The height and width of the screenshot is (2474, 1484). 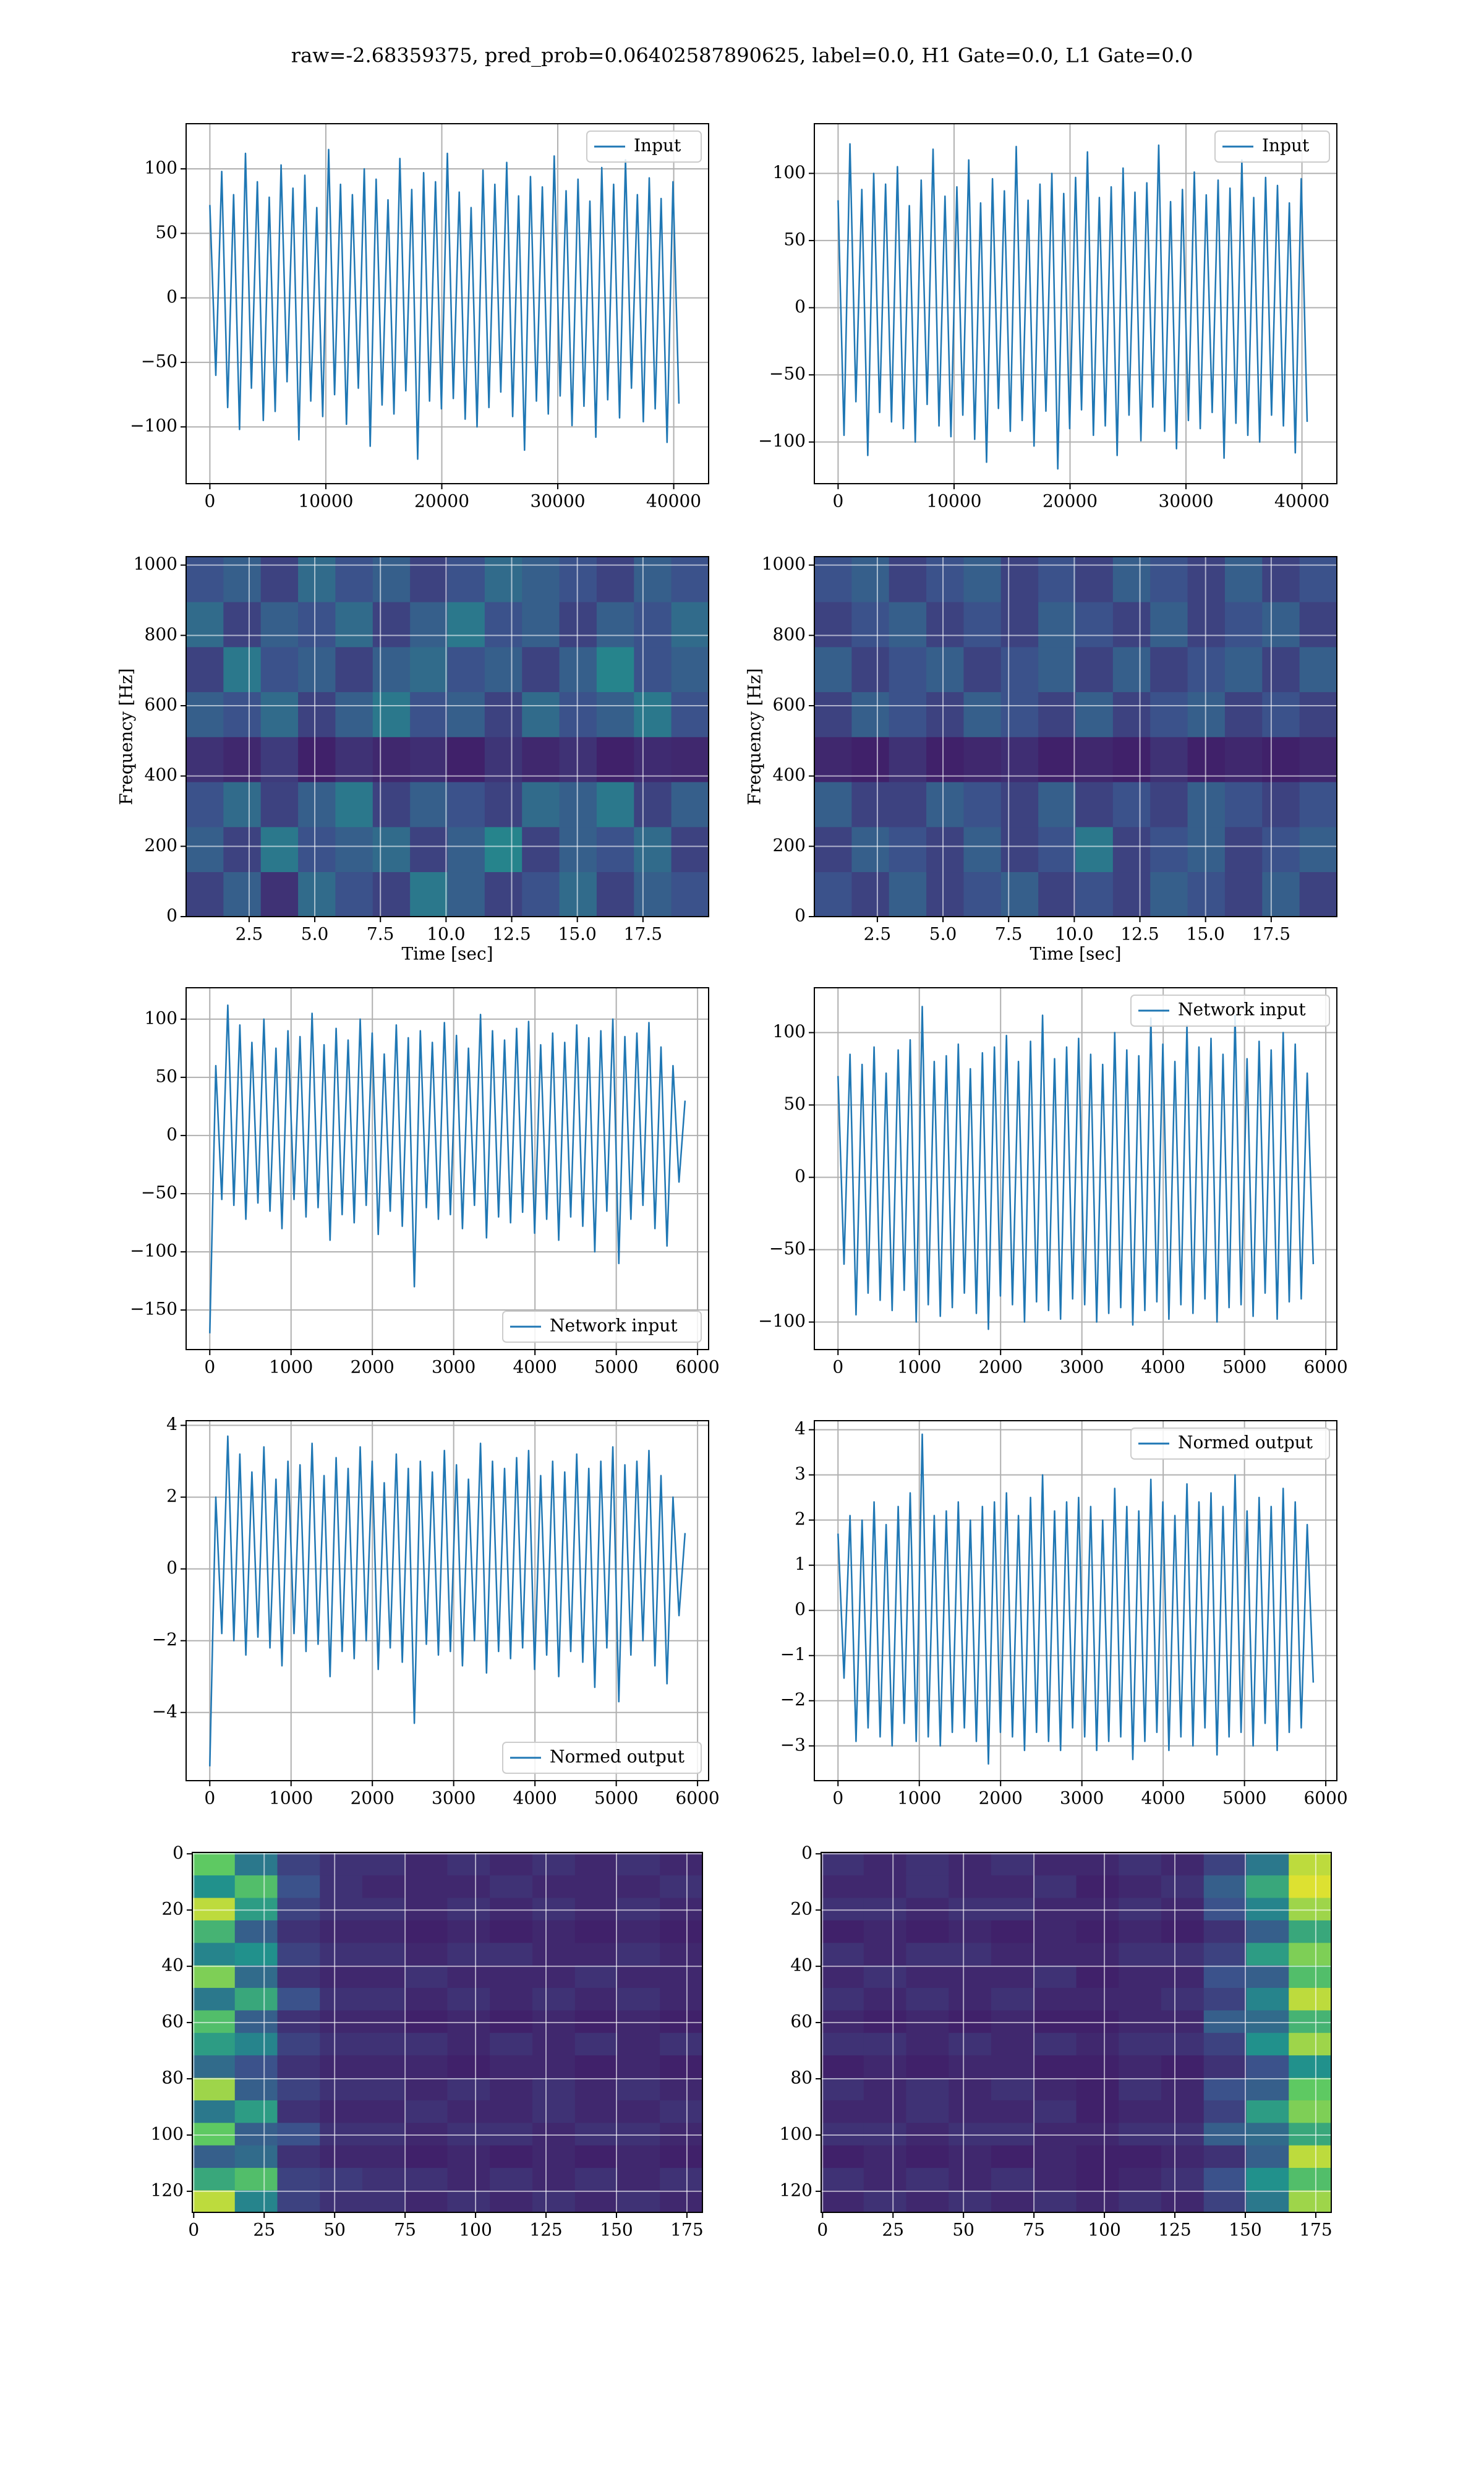 What do you see at coordinates (172, 1965) in the screenshot?
I see `y-tick-label: 40` at bounding box center [172, 1965].